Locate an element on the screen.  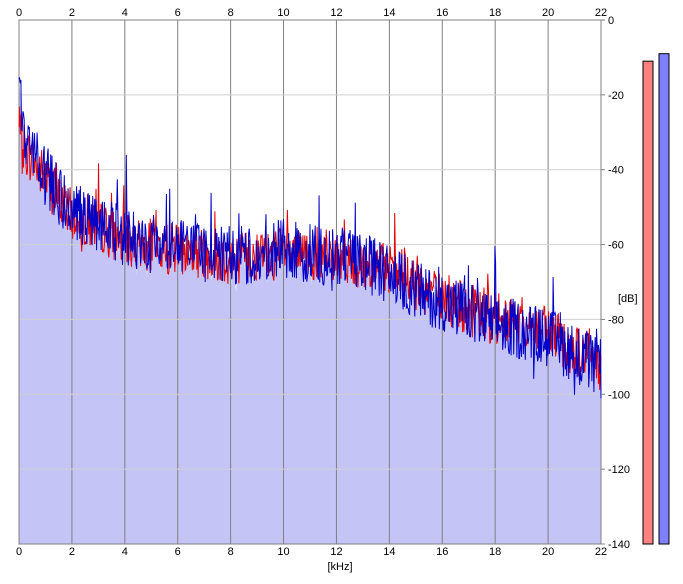
x-tick-label-top: 6 is located at coordinates (178, 13).